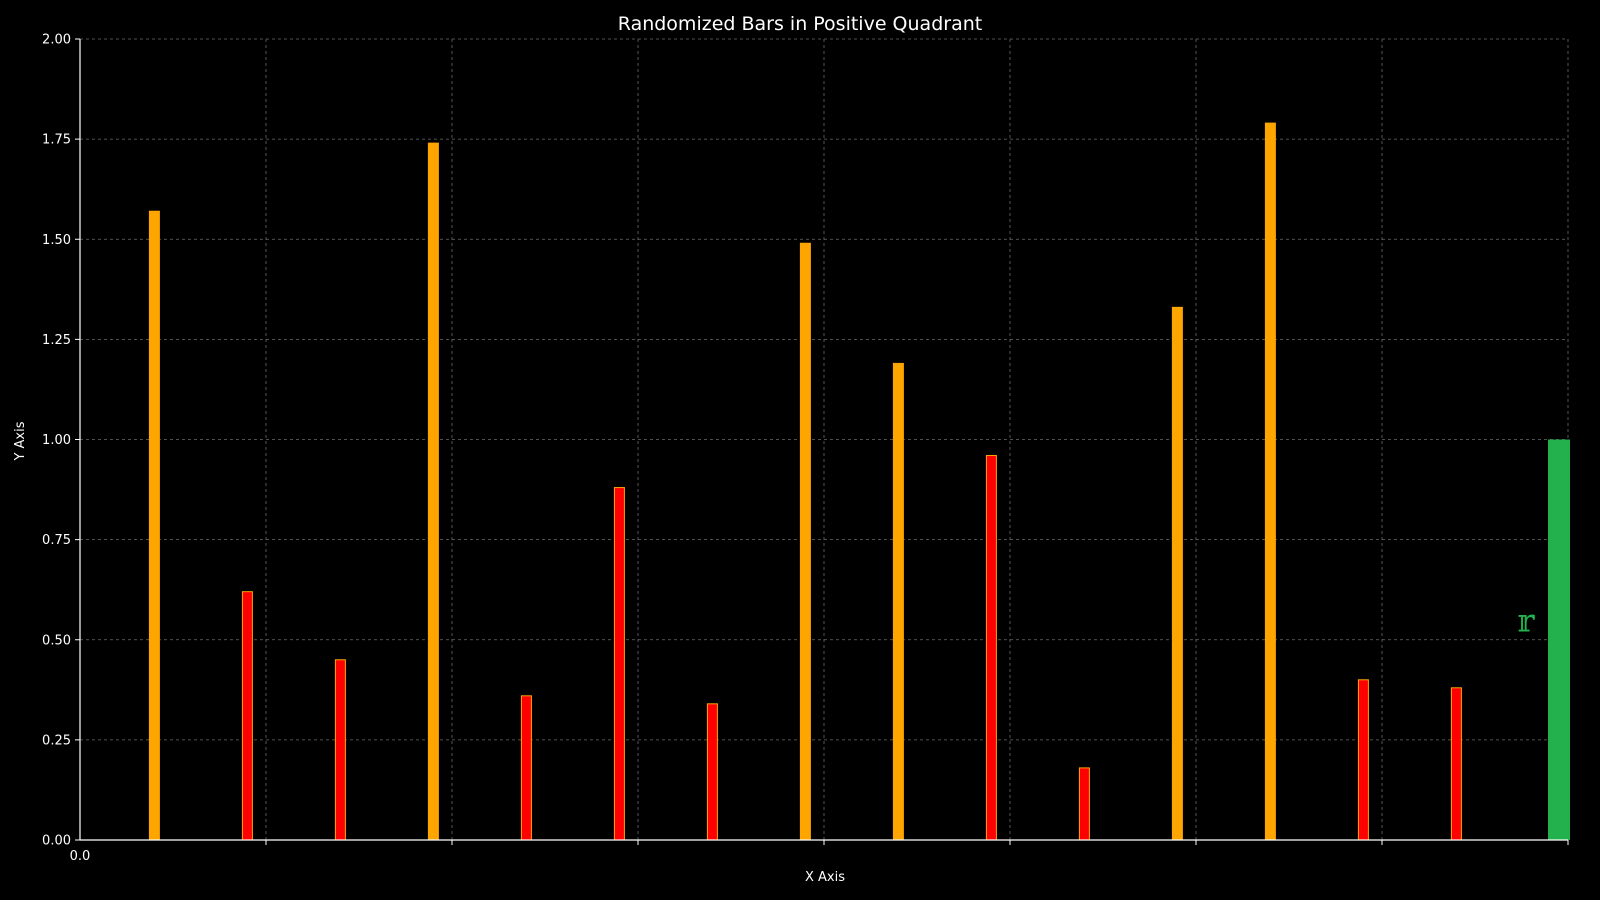  I want to click on y-tick-label: 1.00, so click(56, 440).